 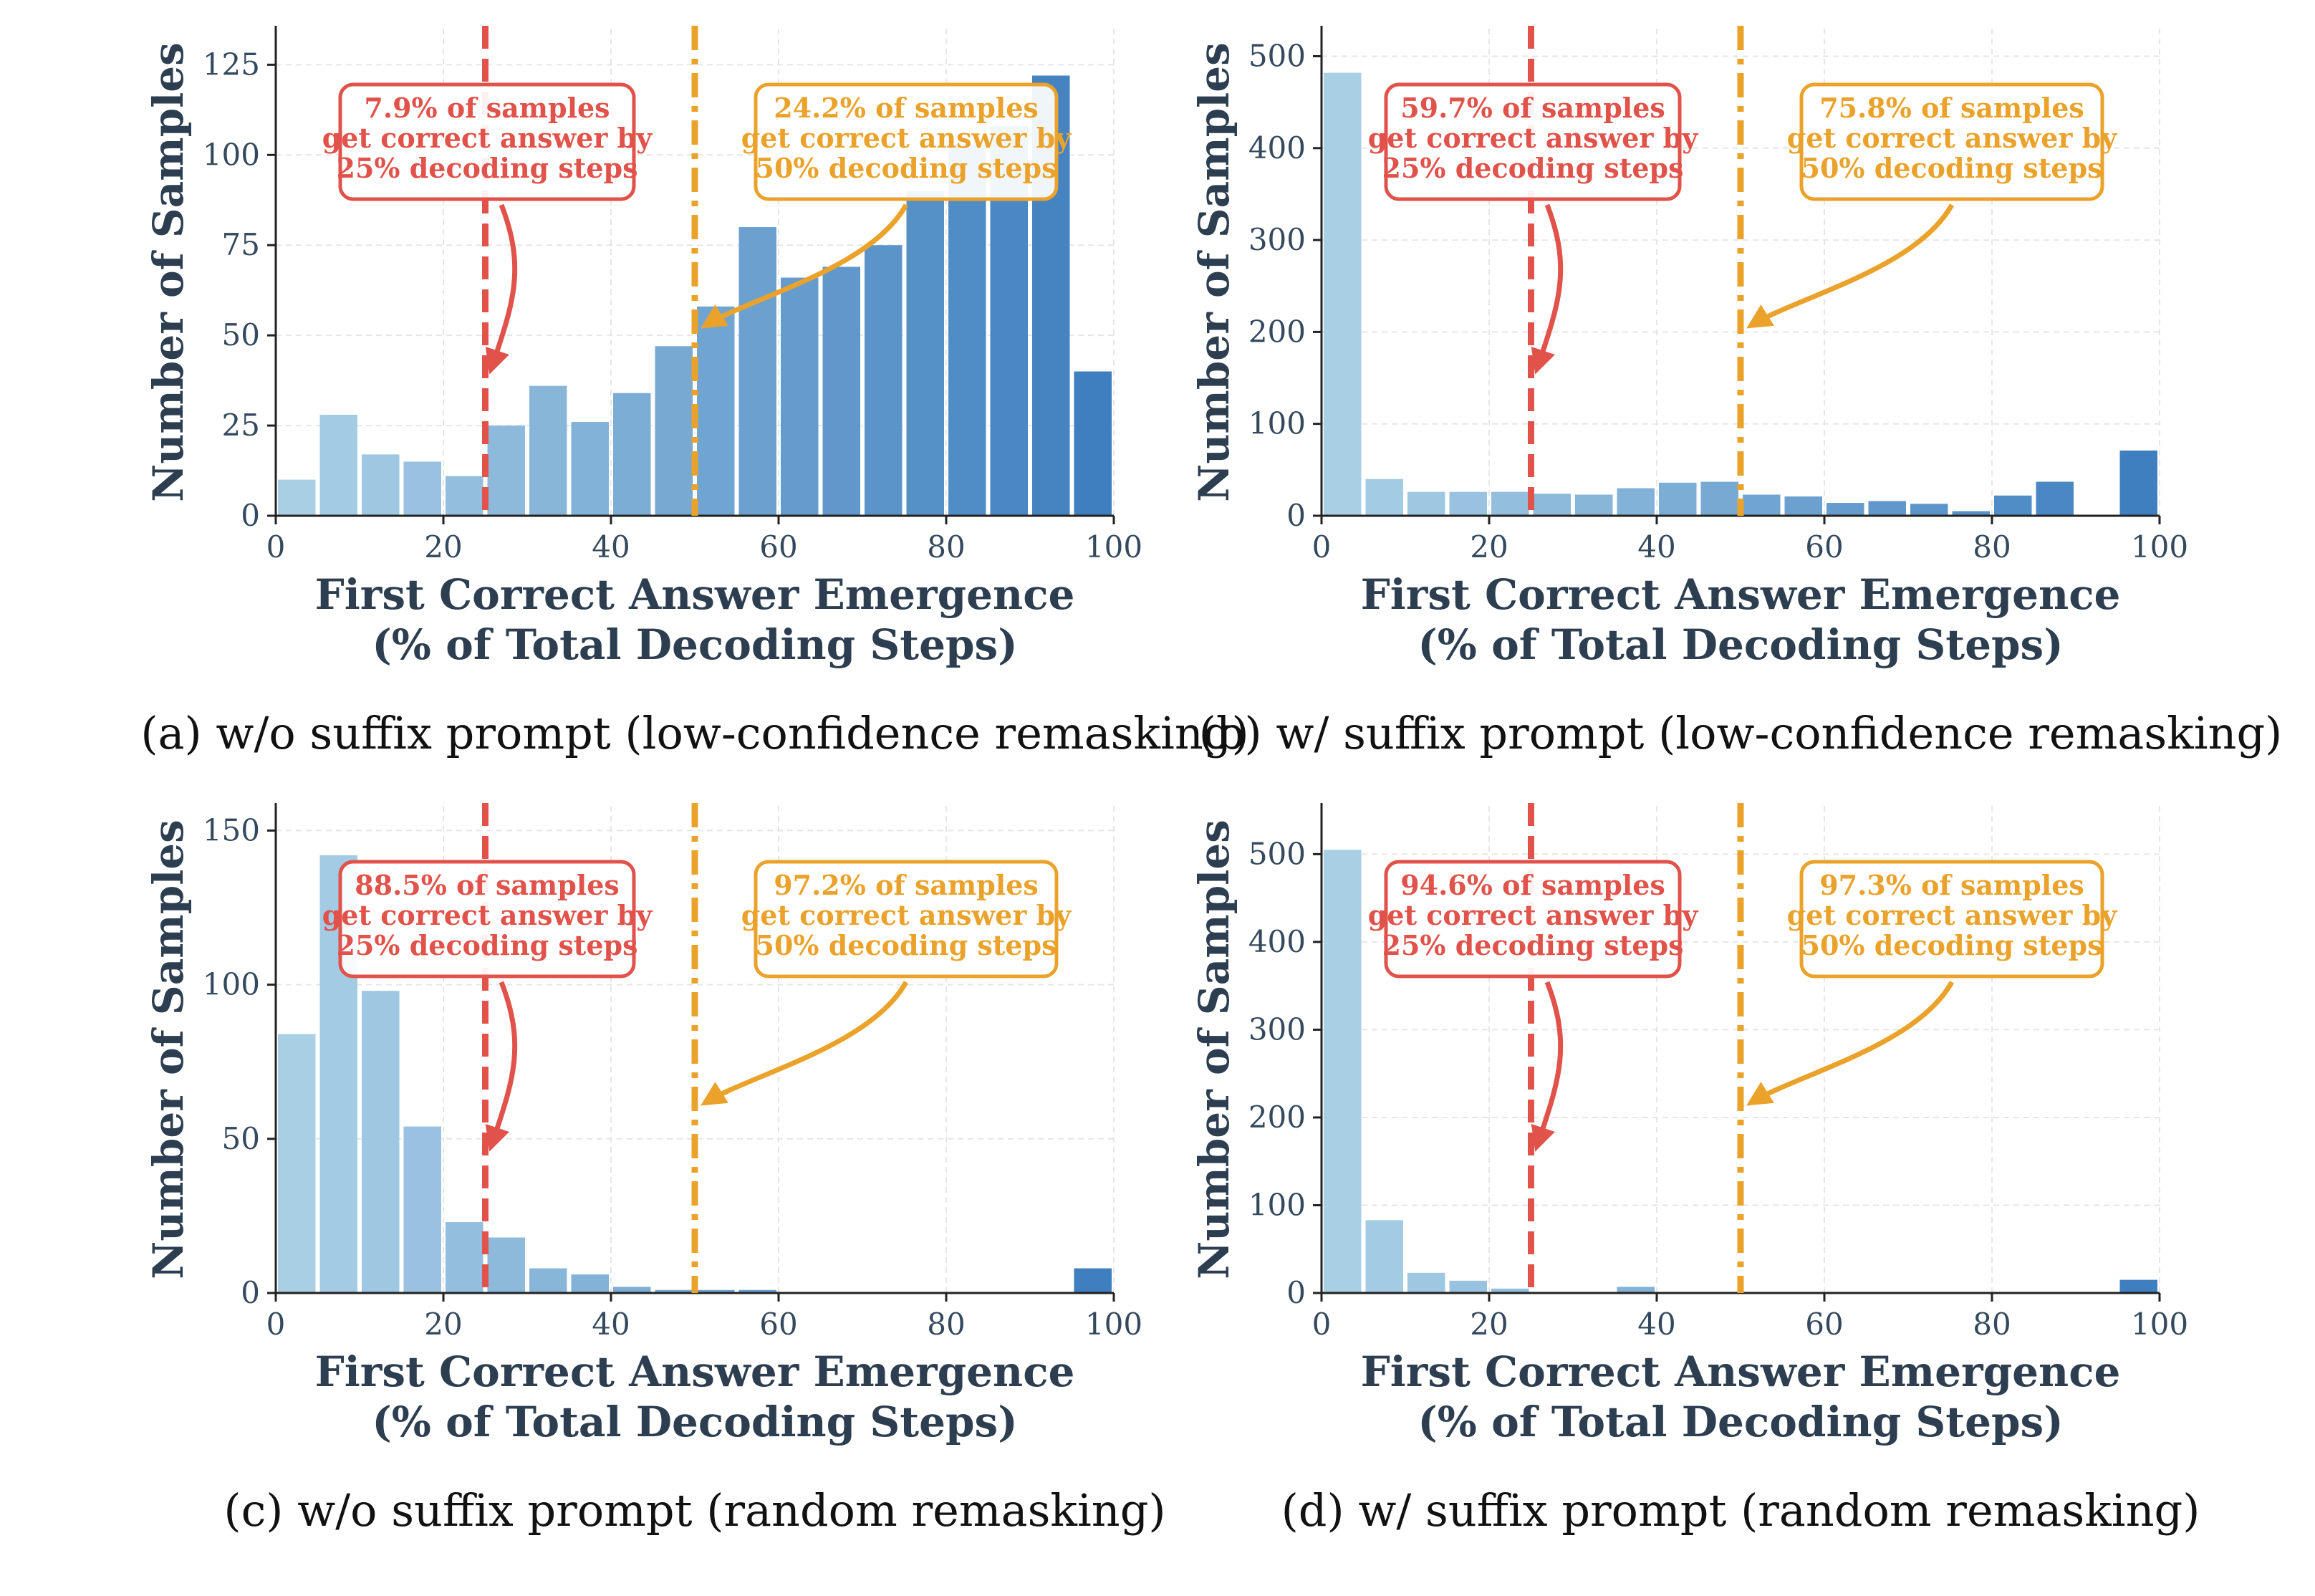 What do you see at coordinates (1951, 108) in the screenshot?
I see `annotation-text: 75.8% of samples` at bounding box center [1951, 108].